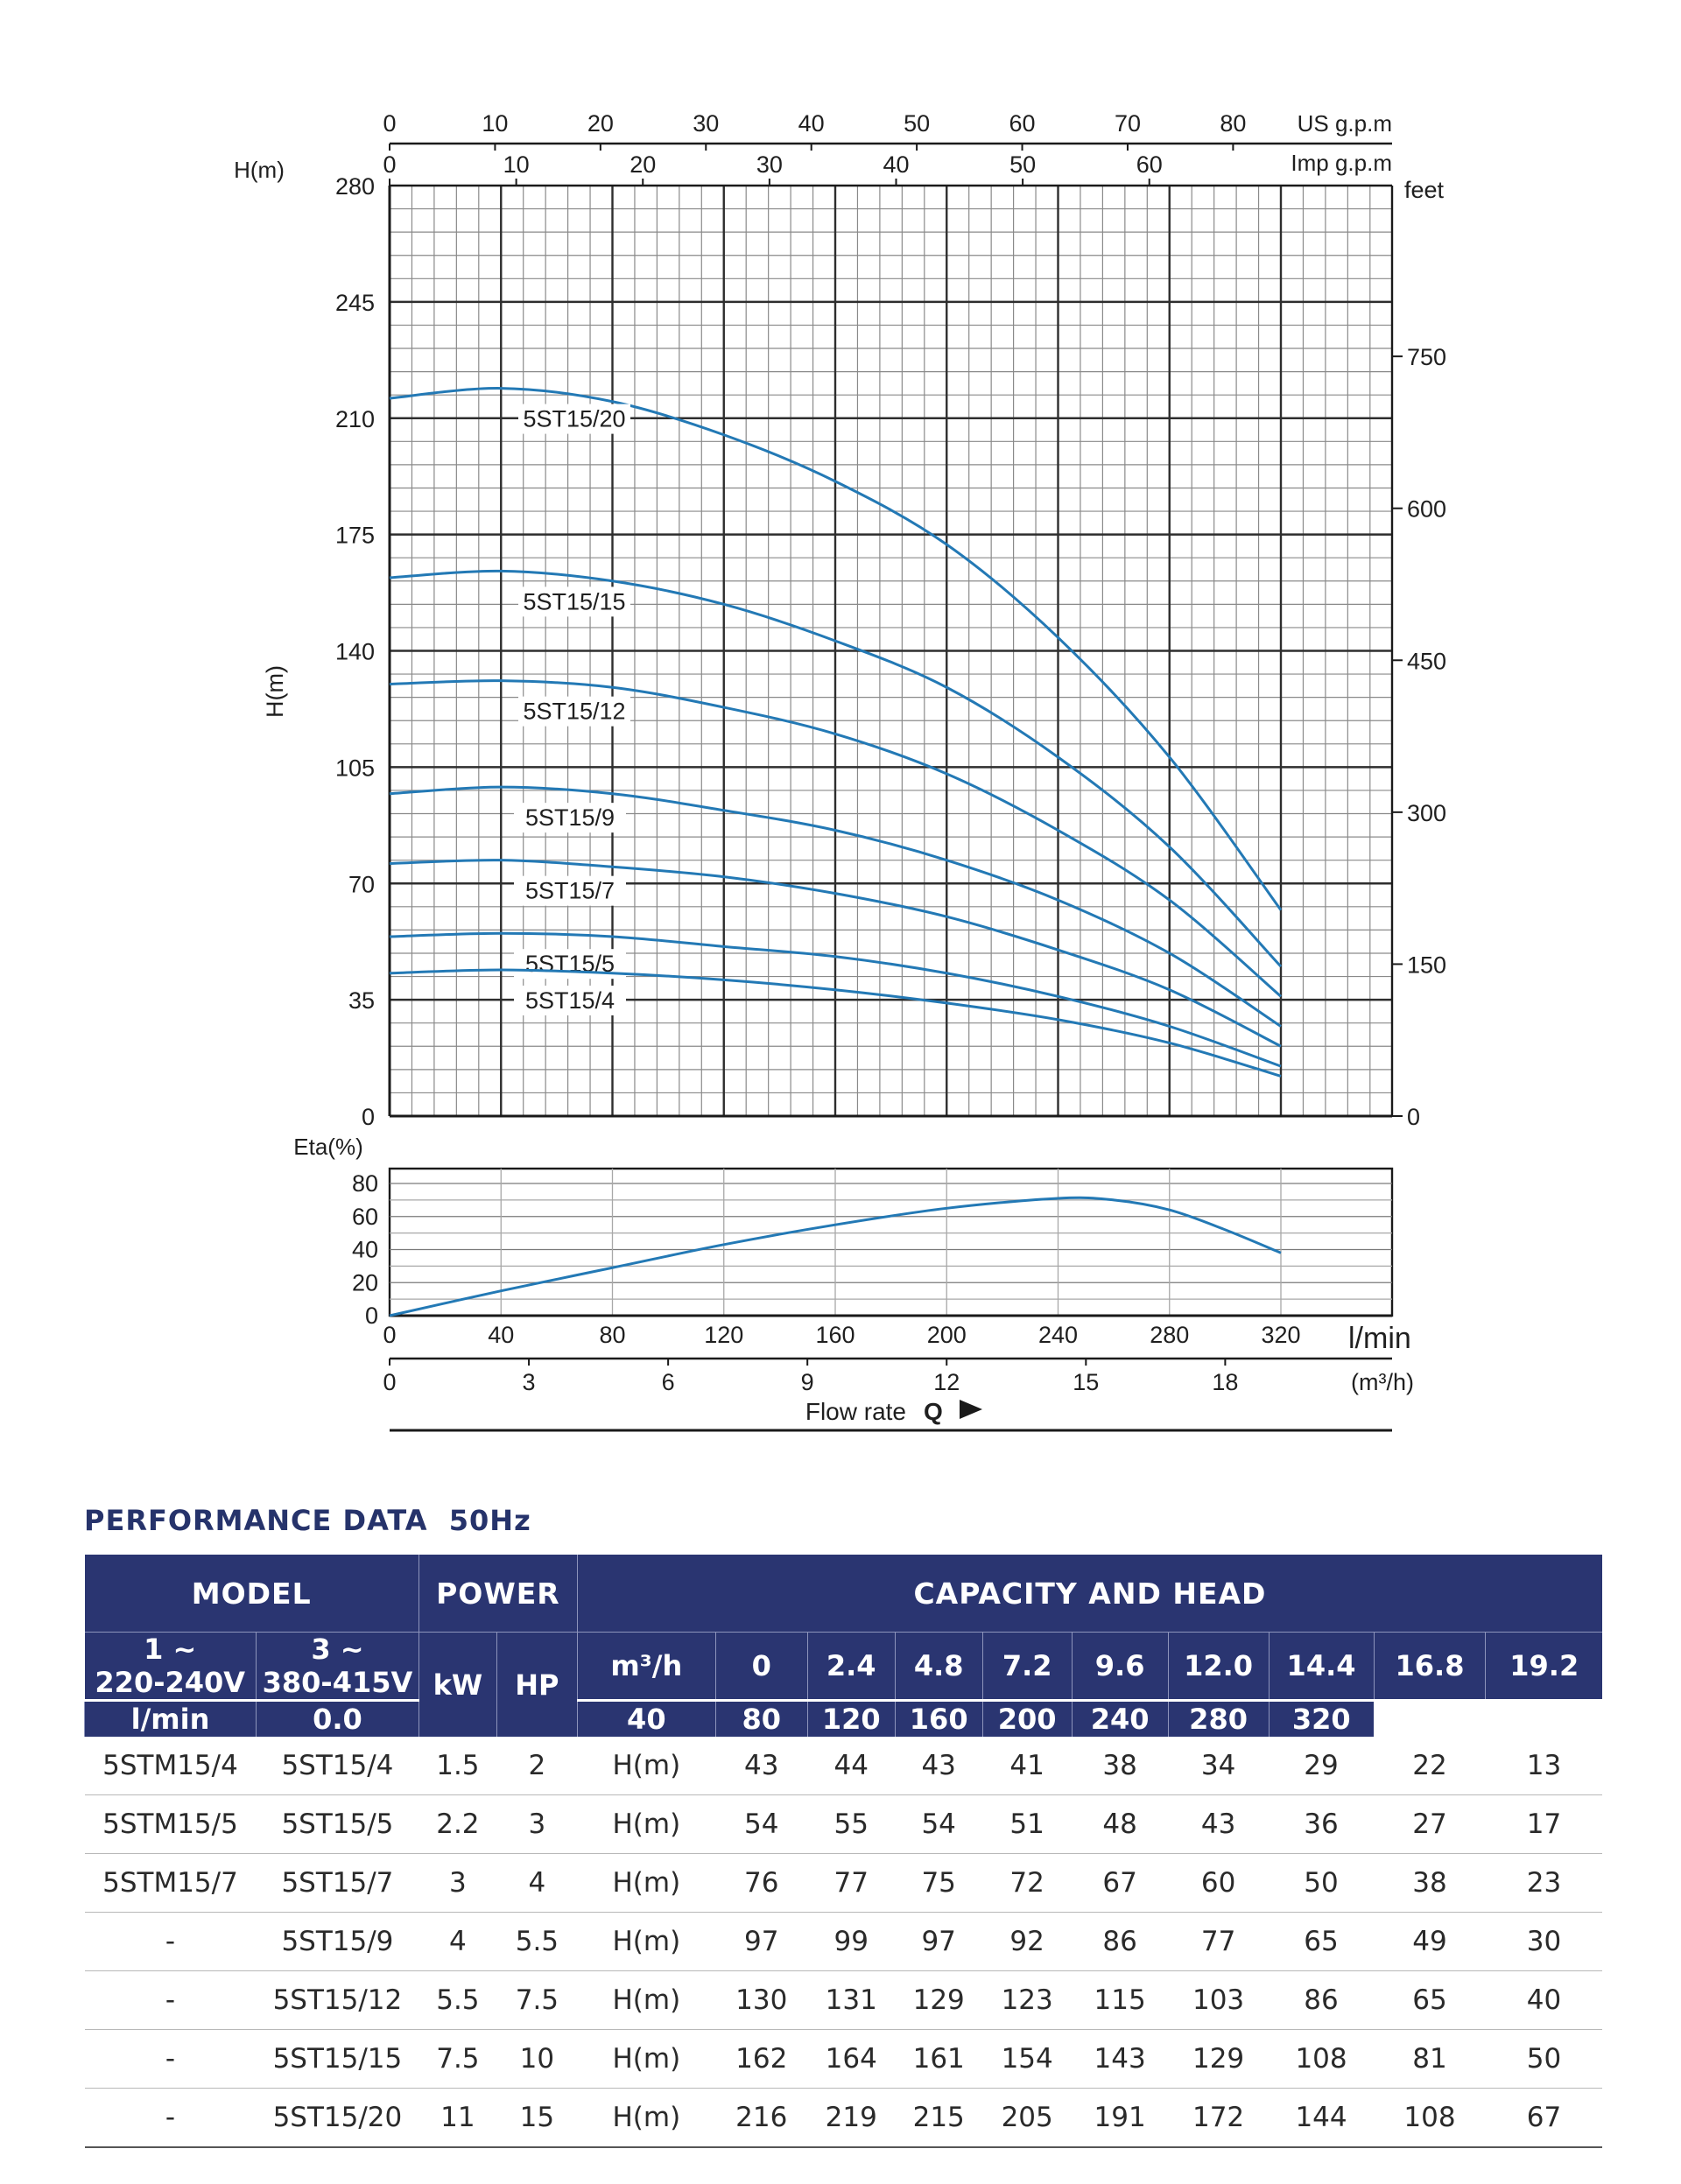 The image size is (1681, 2184). What do you see at coordinates (642, 164) in the screenshot?
I see `imp-gpm-tick-label: 20` at bounding box center [642, 164].